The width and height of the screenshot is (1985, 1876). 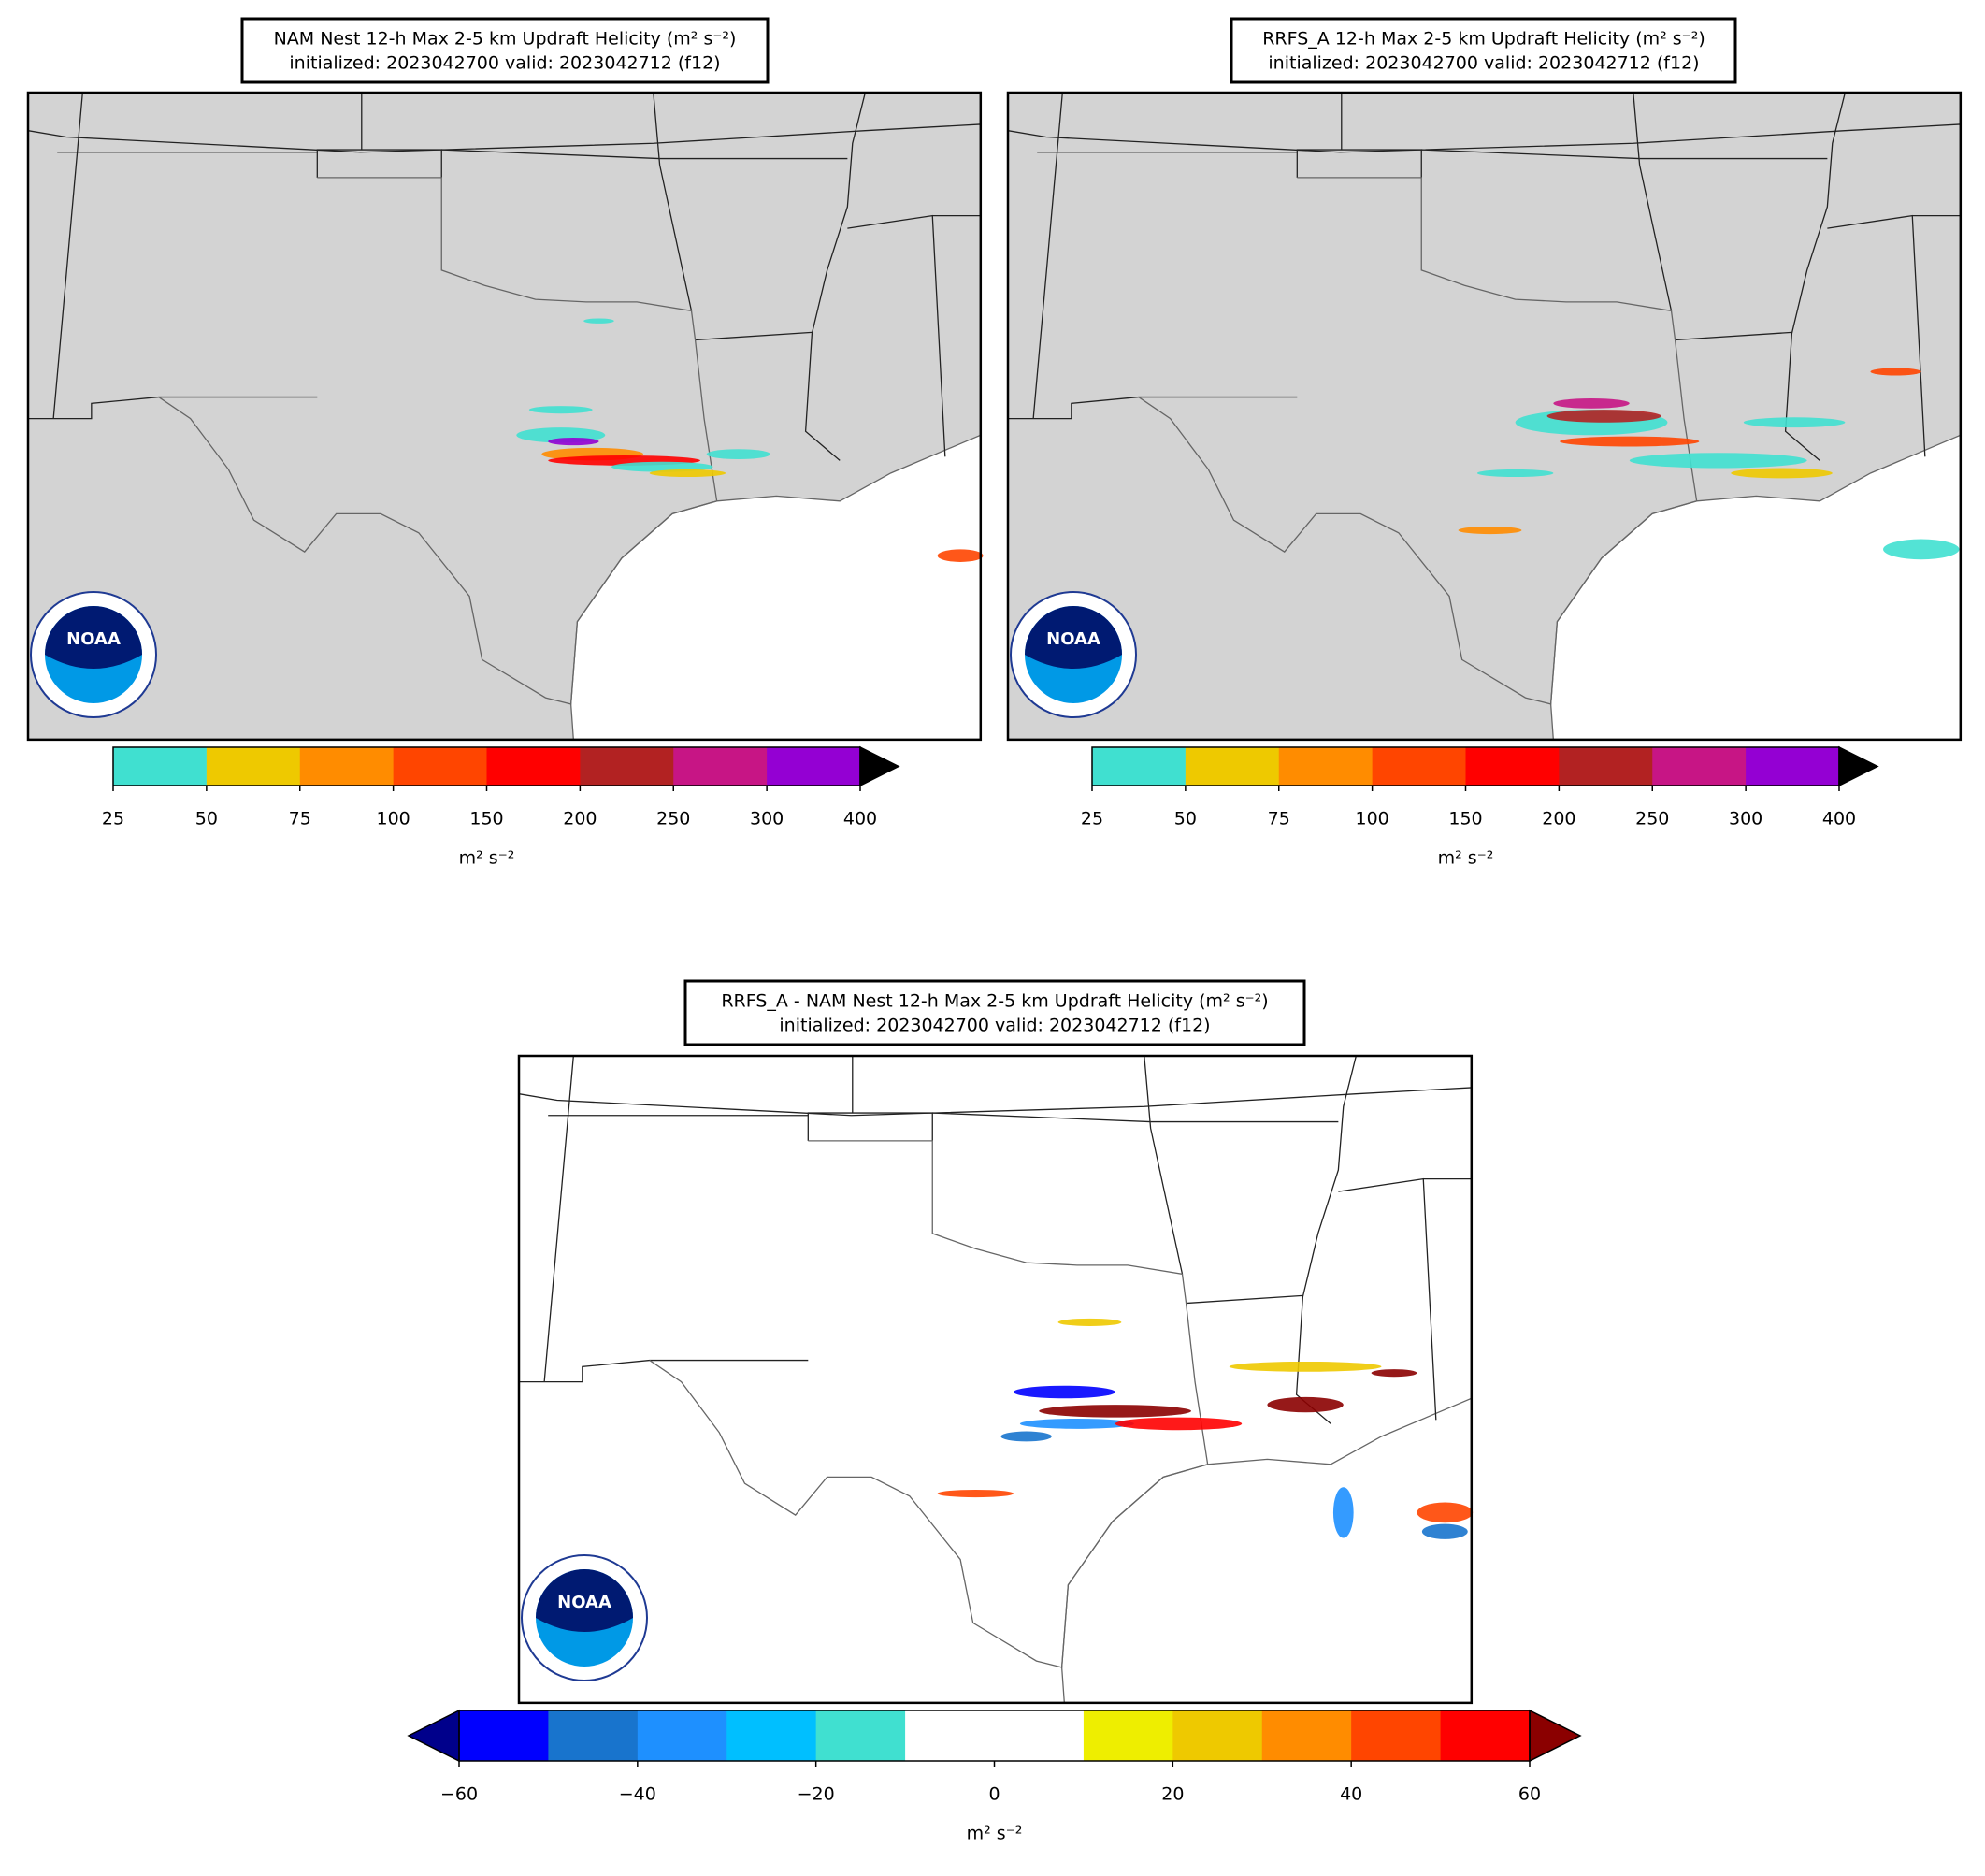 I want to click on colorbar-tick-label: 60, so click(x=1529, y=1794).